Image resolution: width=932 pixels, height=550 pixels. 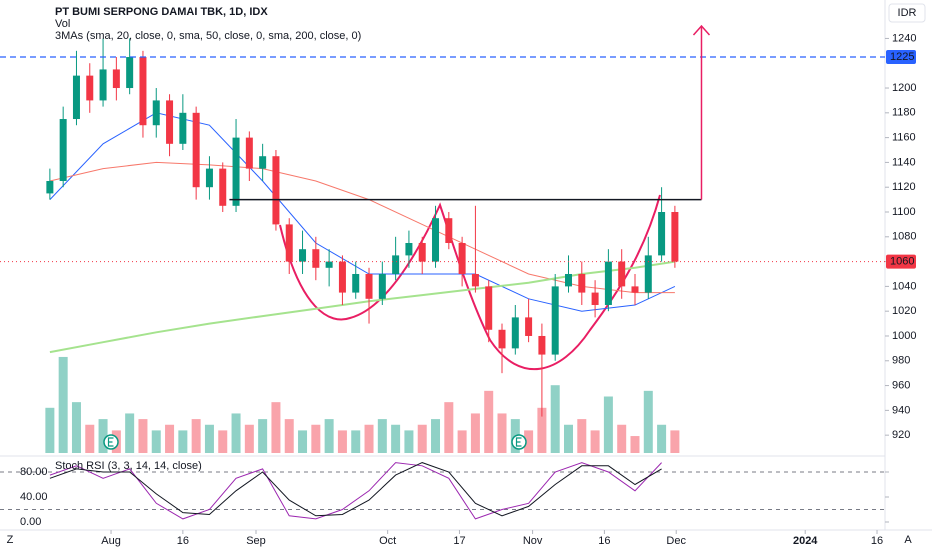 What do you see at coordinates (904, 138) in the screenshot?
I see `y-tick-label: 1160` at bounding box center [904, 138].